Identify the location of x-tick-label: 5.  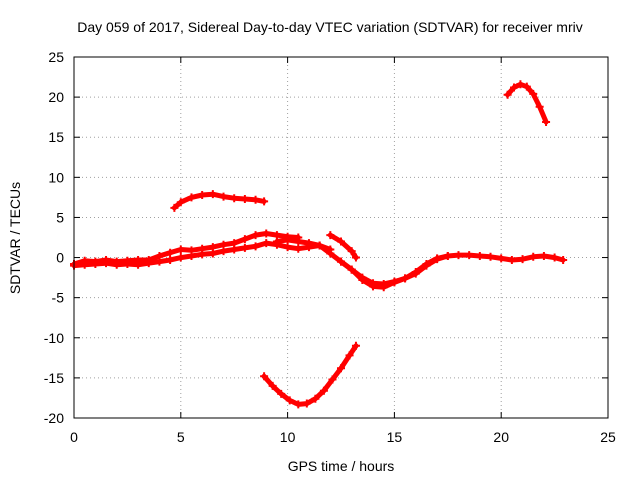
(181, 437).